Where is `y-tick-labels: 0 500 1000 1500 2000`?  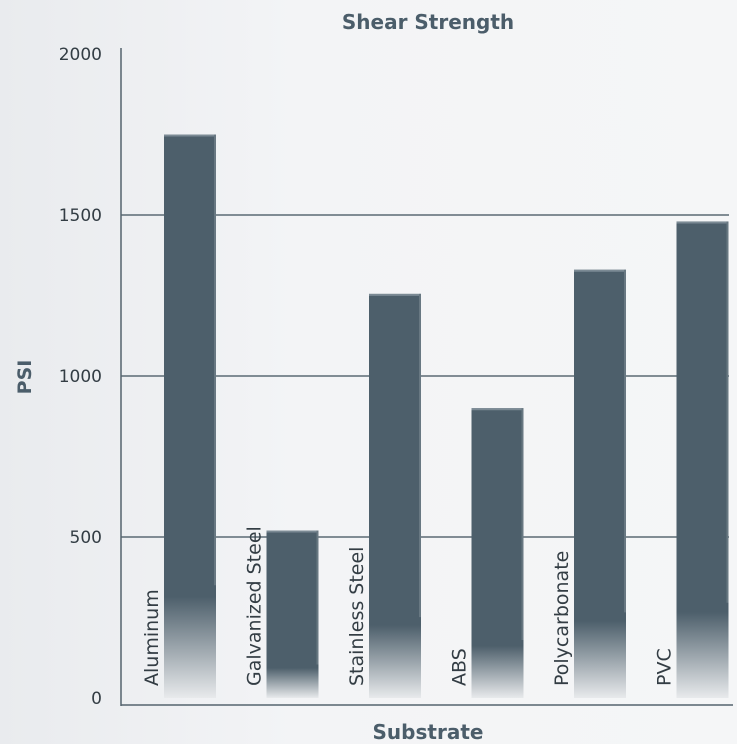
y-tick-labels: 0 500 1000 1500 2000 is located at coordinates (80, 377).